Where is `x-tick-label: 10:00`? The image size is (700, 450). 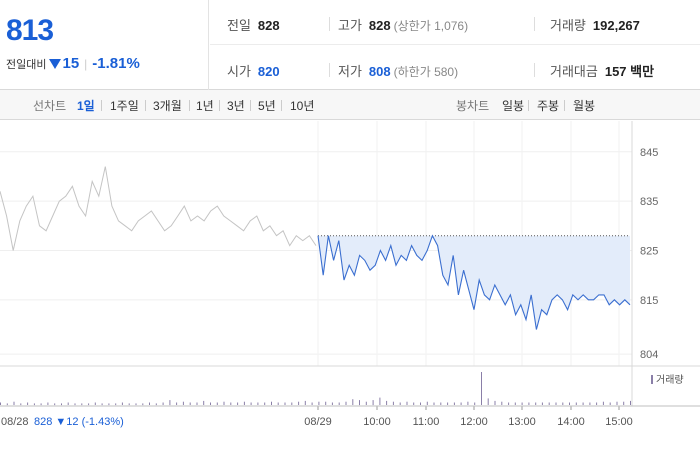 x-tick-label: 10:00 is located at coordinates (377, 422).